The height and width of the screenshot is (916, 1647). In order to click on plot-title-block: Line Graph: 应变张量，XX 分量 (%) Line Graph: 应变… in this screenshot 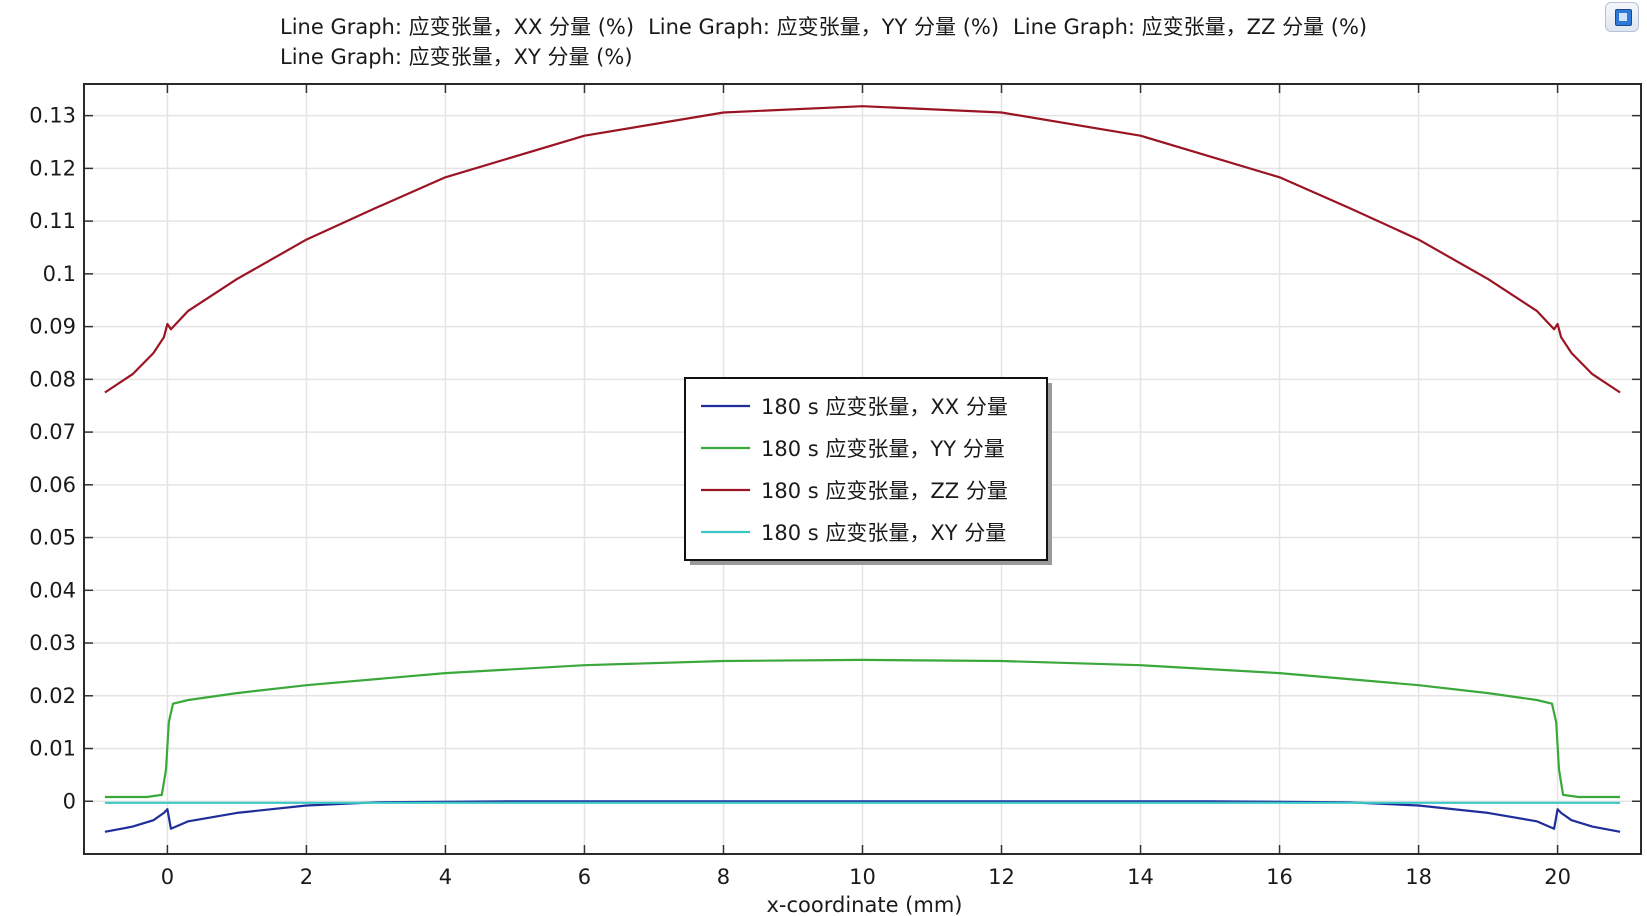, I will do `click(830, 42)`.